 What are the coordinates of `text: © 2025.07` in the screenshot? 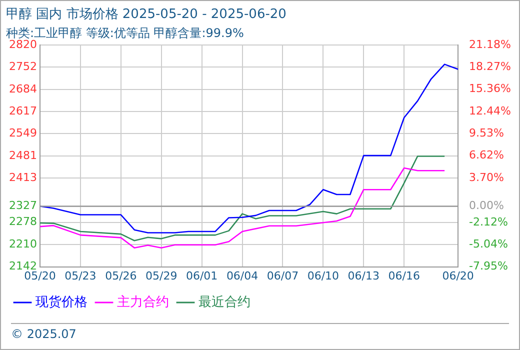 It's located at (43, 334).